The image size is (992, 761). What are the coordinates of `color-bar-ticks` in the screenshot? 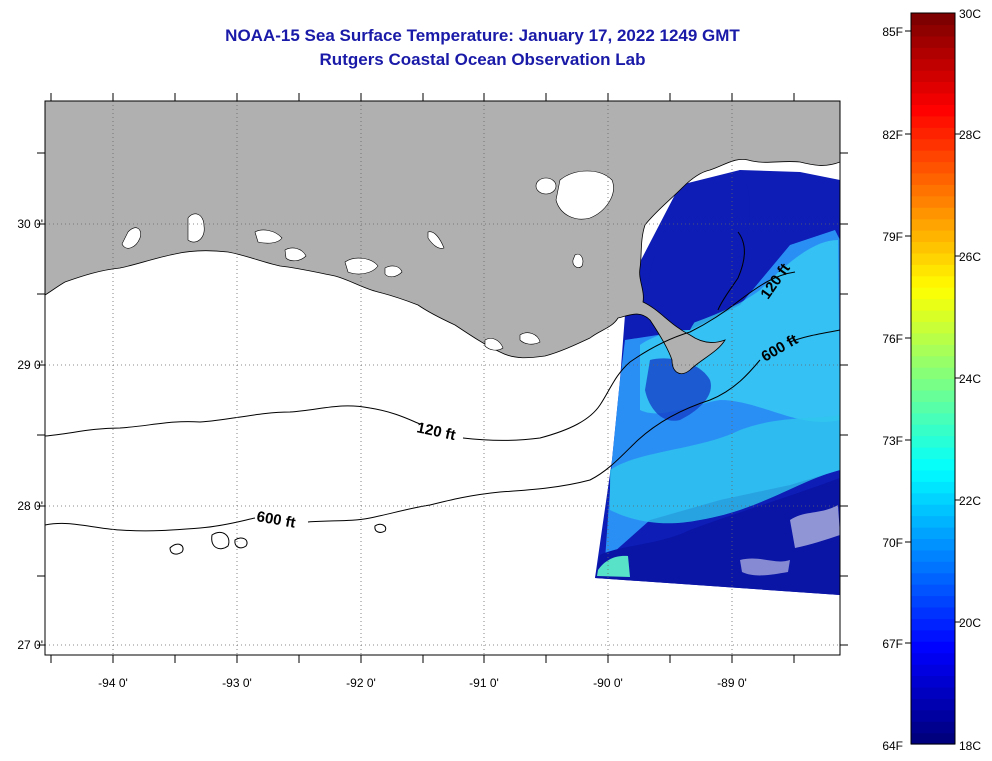 It's located at (933, 337).